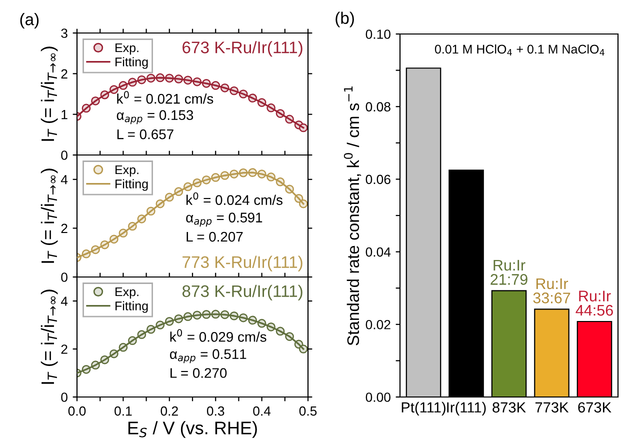 Image resolution: width=628 pixels, height=439 pixels. I want to click on y-axis-title: Standard rate constant, k$^{0}$ / cm s$^{−1}$, so click(353, 216).